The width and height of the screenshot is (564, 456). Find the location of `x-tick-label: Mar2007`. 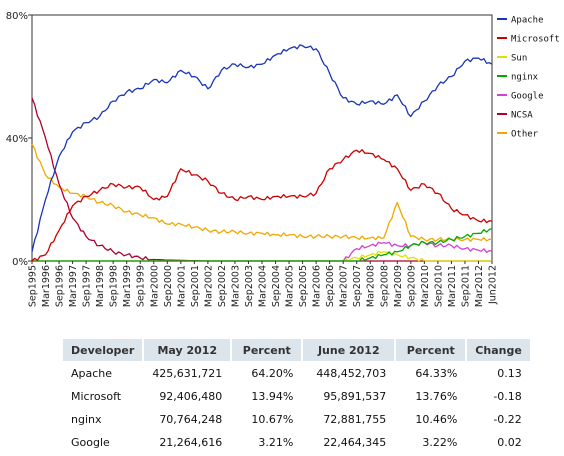

x-tick-label: Mar2007 is located at coordinates (344, 286).